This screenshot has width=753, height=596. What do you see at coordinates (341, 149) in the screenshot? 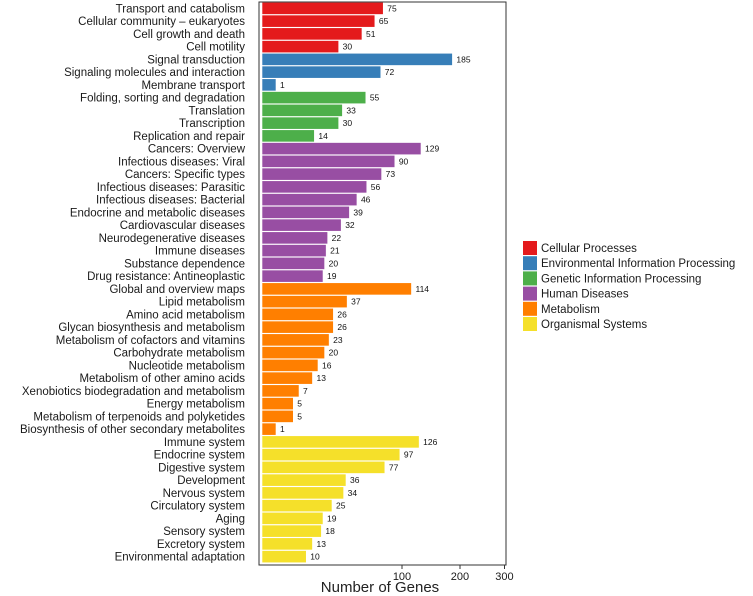
I see `bar-cancers-overview` at bounding box center [341, 149].